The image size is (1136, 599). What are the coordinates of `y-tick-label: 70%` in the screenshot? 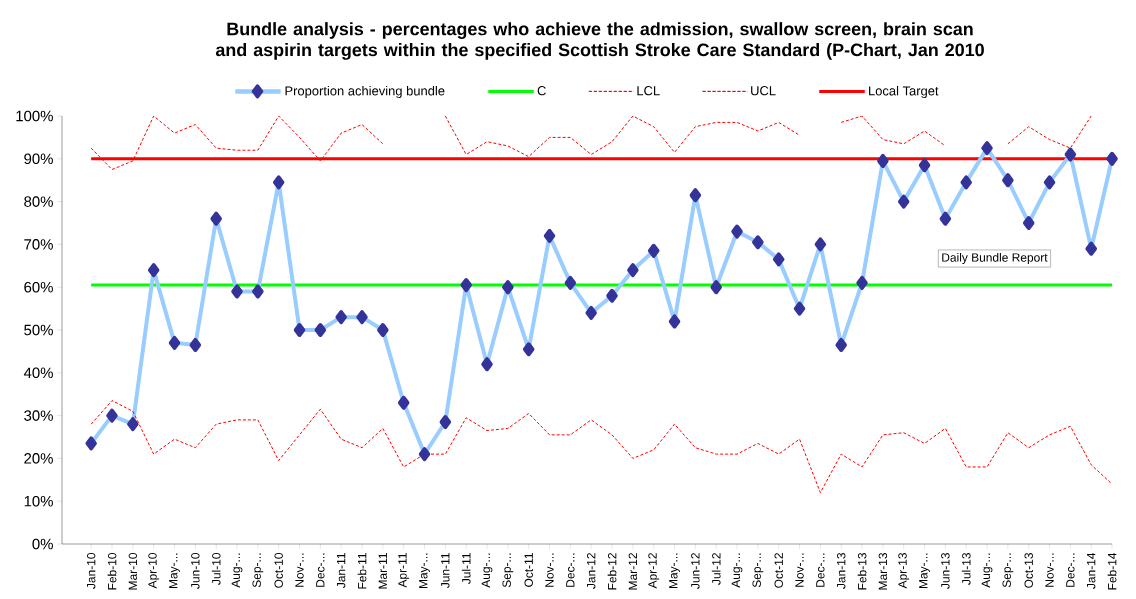 It's located at (38, 244).